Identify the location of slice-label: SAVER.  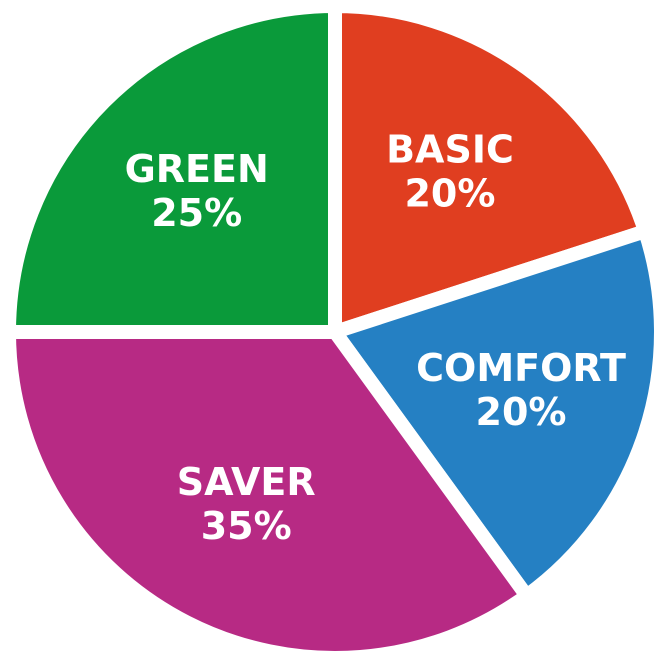
(246, 482).